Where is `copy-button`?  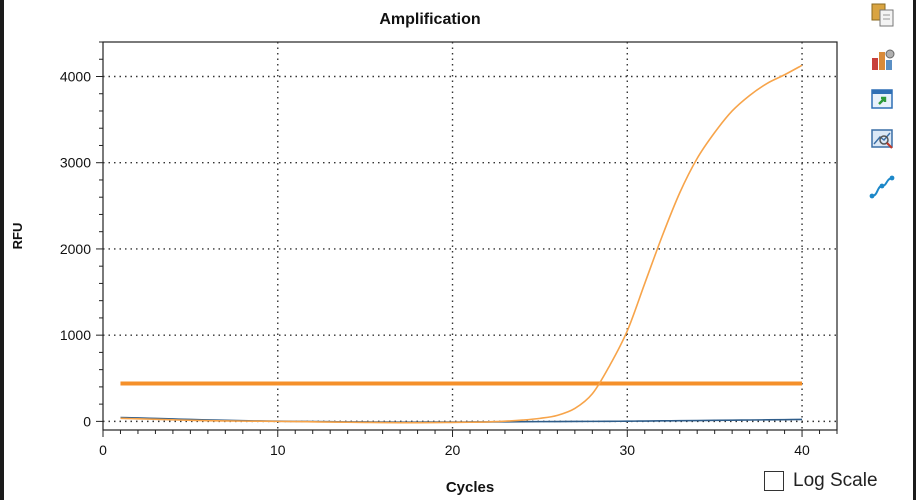
copy-button is located at coordinates (883, 15).